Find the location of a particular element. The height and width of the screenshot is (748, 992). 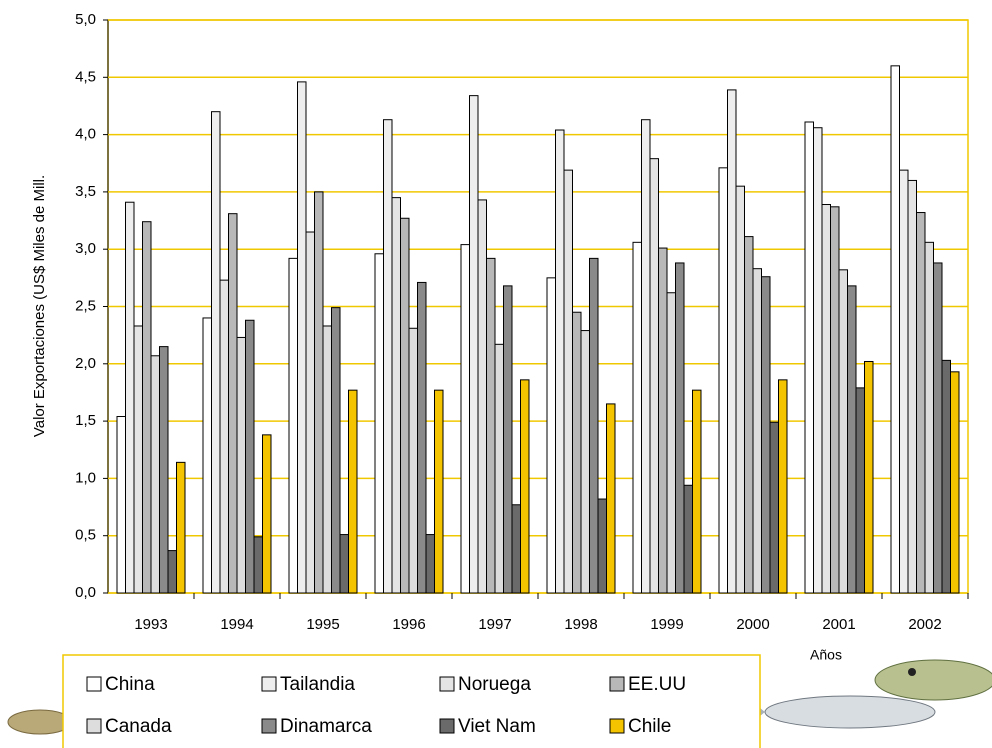

x-tick-label: 1995 is located at coordinates (322, 624).